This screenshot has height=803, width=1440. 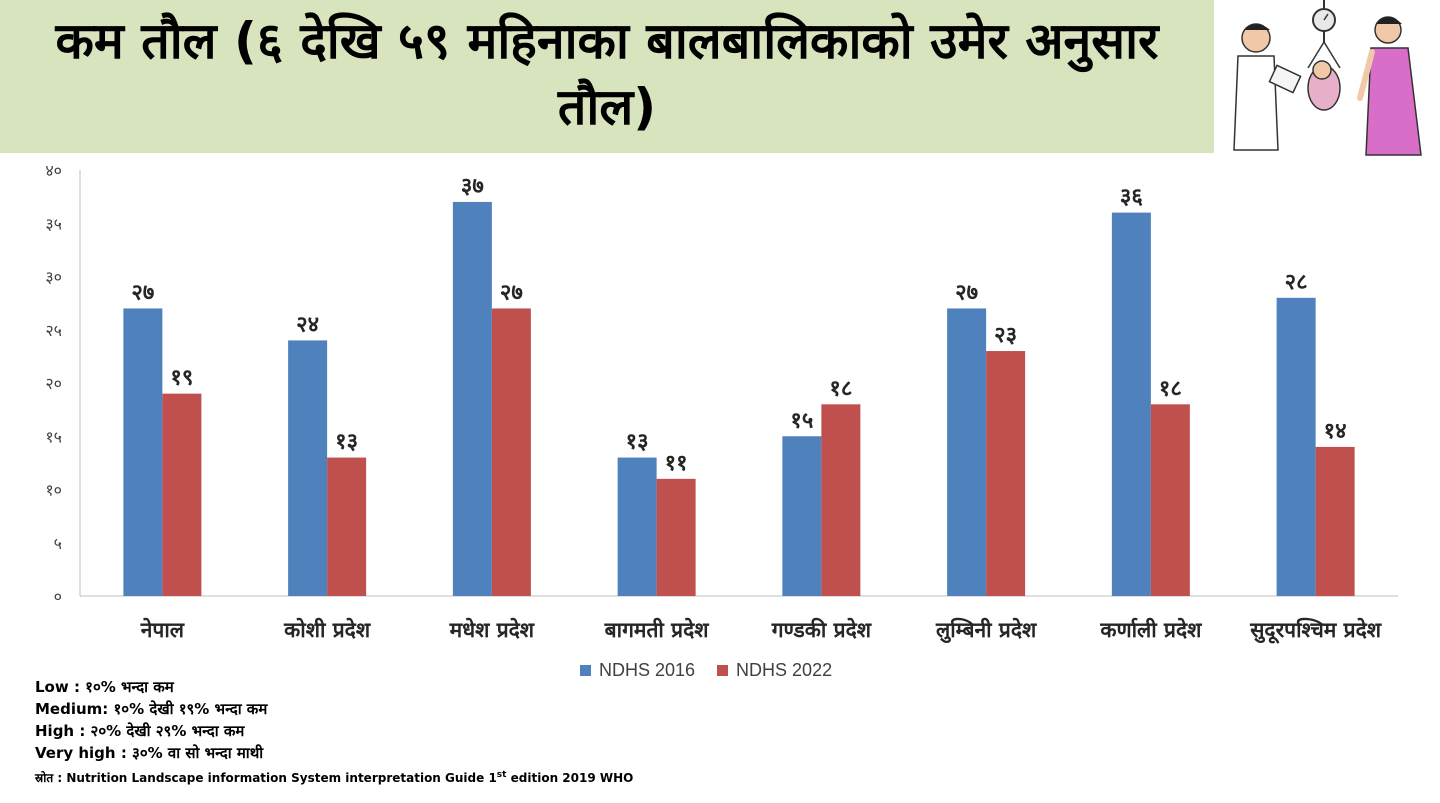 I want to click on y-tick-label: २५, so click(x=53, y=330).